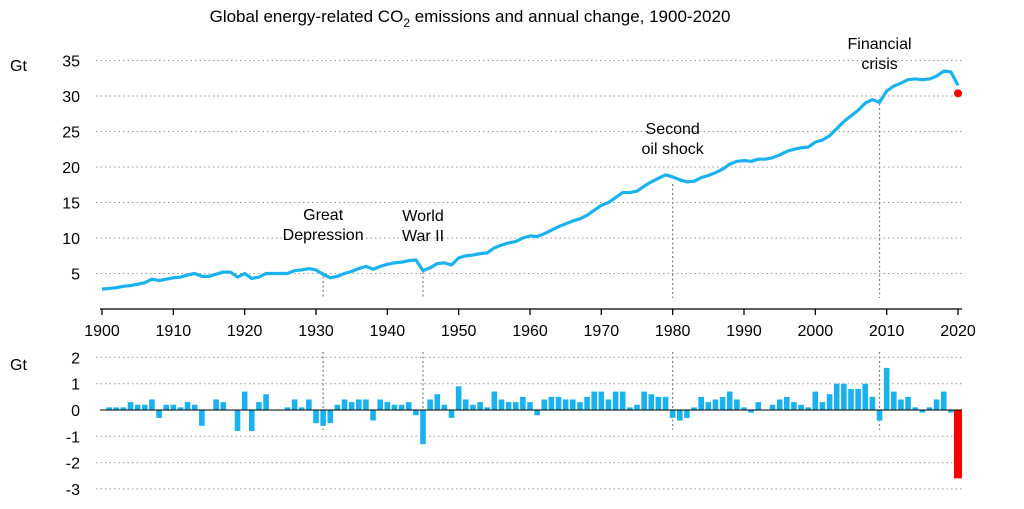 The width and height of the screenshot is (1024, 509). I want to click on emissions-2020-point, so click(958, 93).